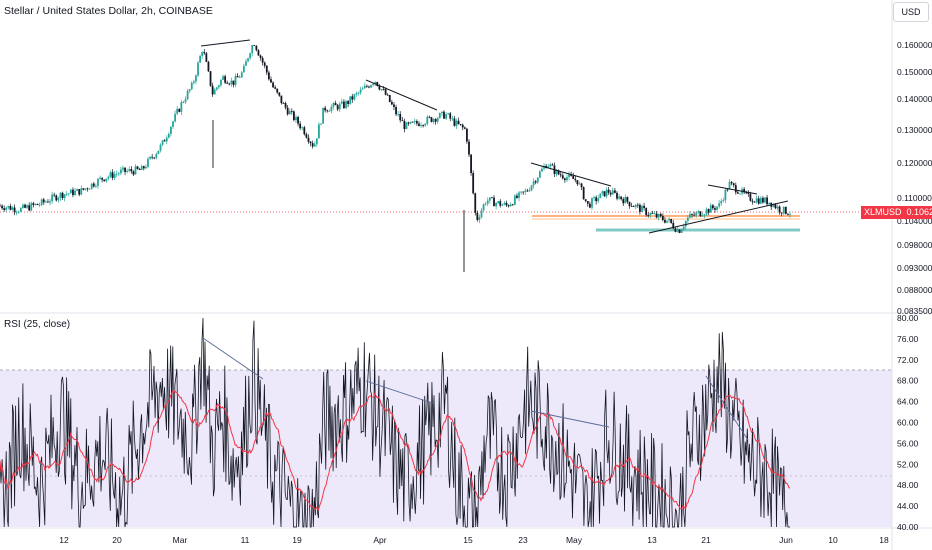 The image size is (932, 550). What do you see at coordinates (706, 540) in the screenshot?
I see `x-tick: 21` at bounding box center [706, 540].